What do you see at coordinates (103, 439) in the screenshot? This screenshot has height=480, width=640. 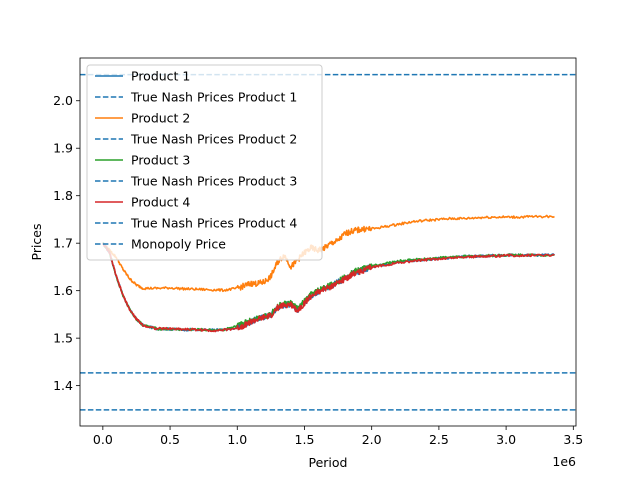 I see `x-tick-label: 0.0` at bounding box center [103, 439].